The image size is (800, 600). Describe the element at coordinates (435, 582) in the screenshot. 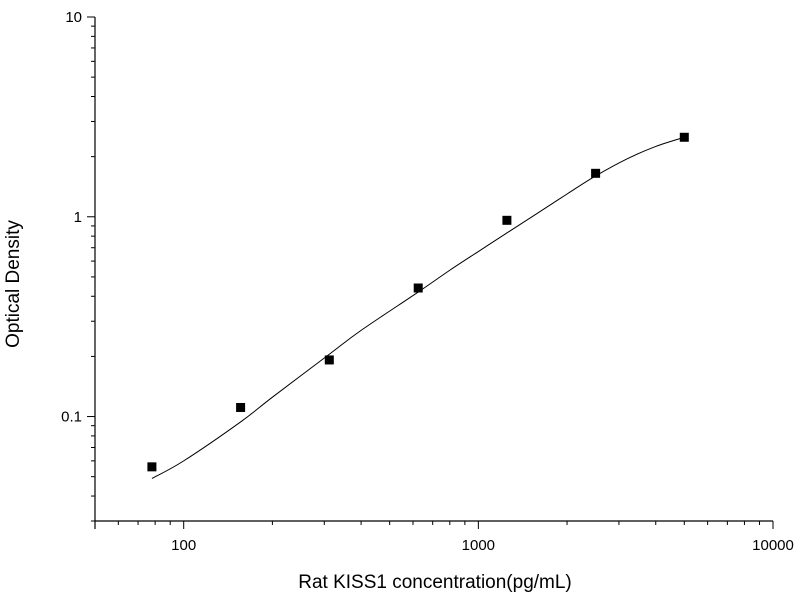

I see `x-axis-title: Rat KISS1 concentration(pg/mL)` at that location.